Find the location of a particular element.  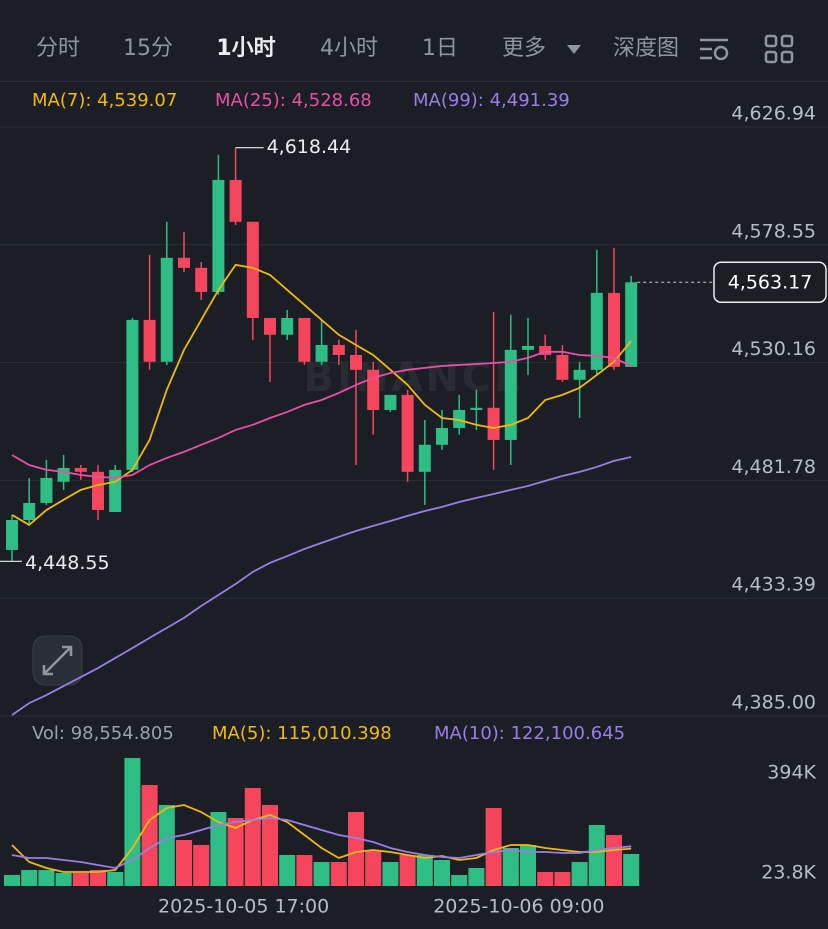

y-tick-label: 4,530.16 is located at coordinates (773, 349).